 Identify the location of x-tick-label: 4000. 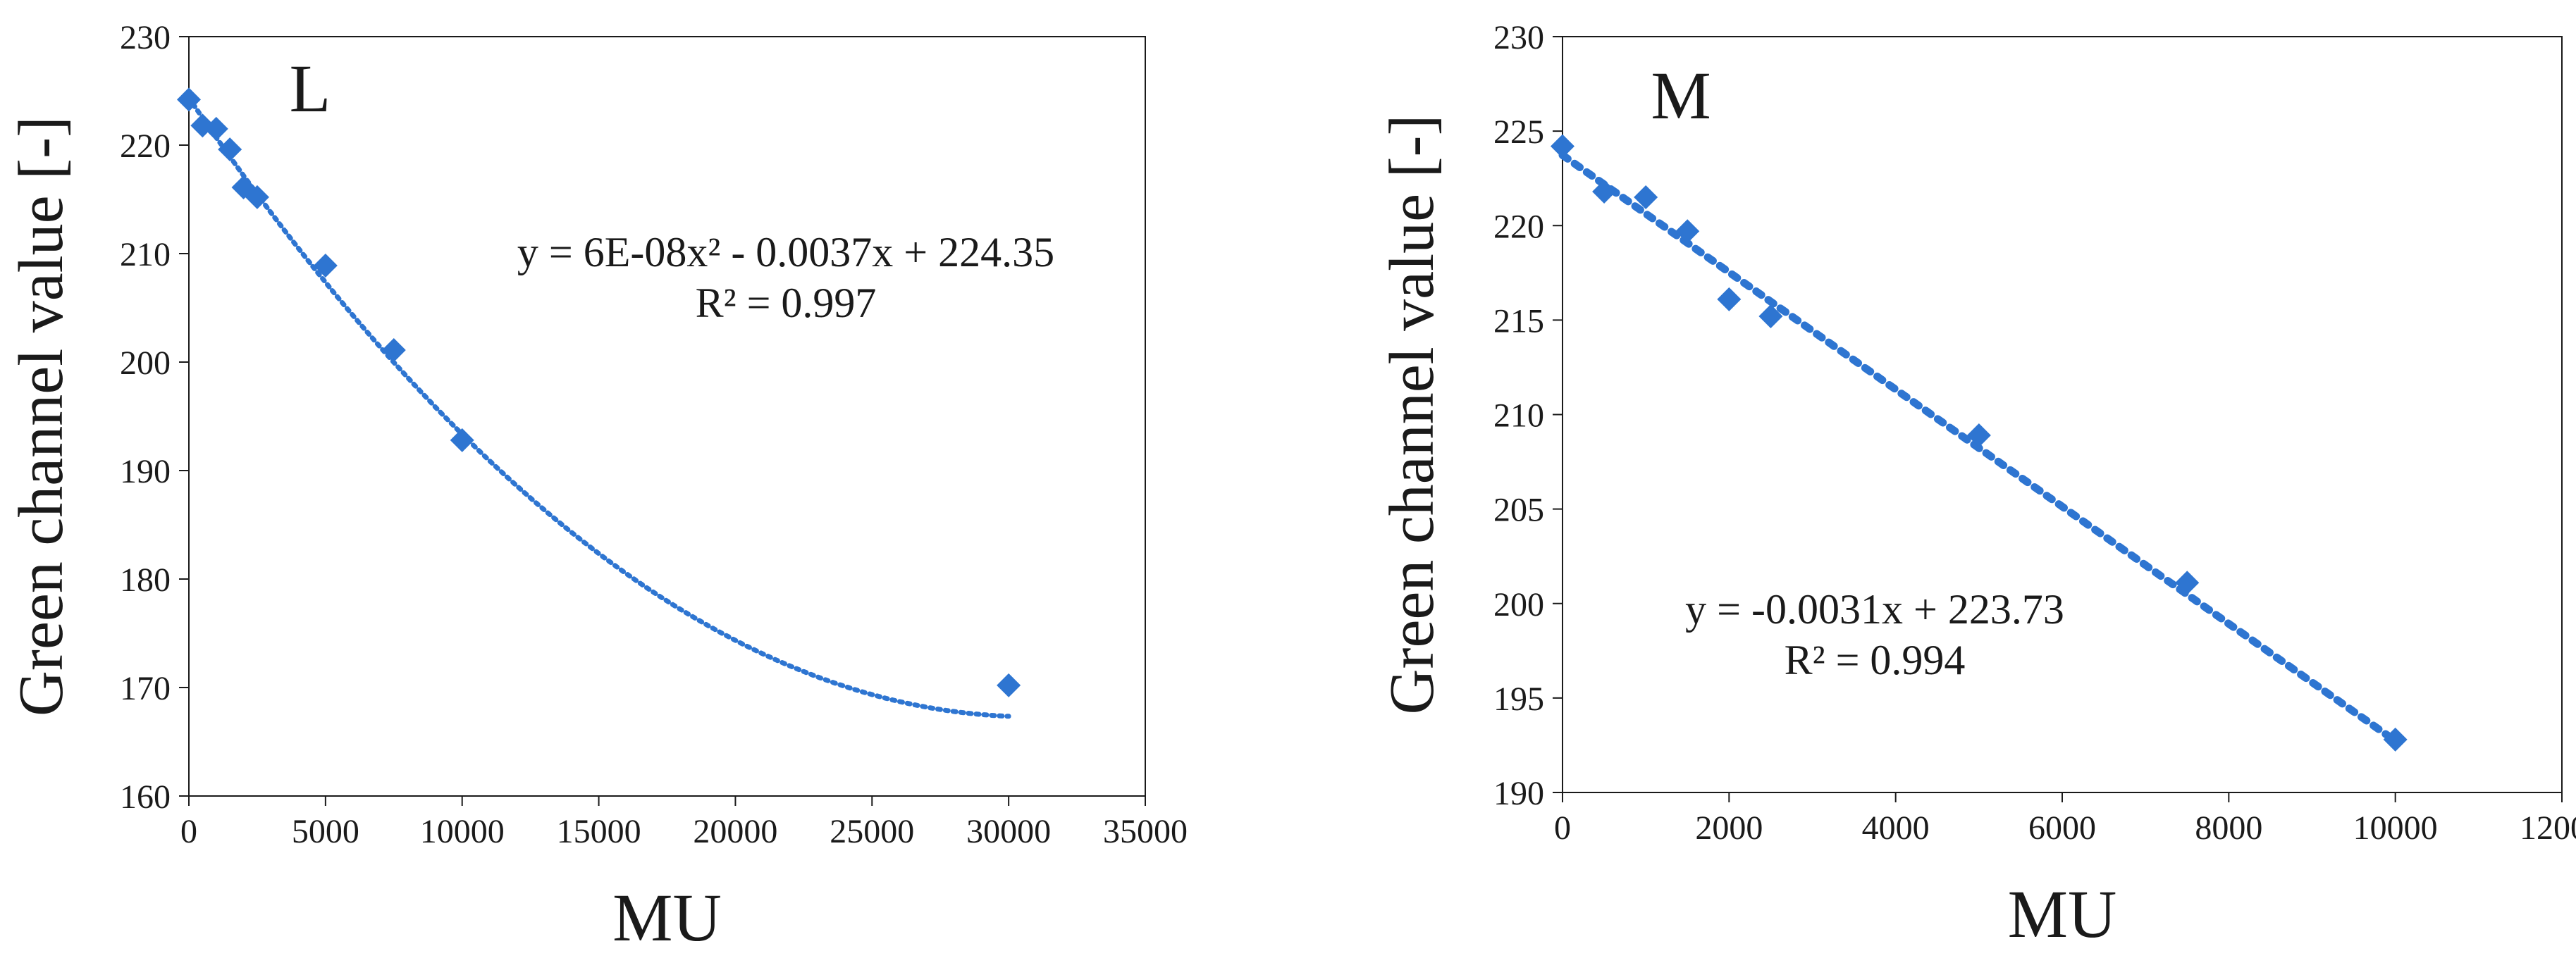
(1896, 828).